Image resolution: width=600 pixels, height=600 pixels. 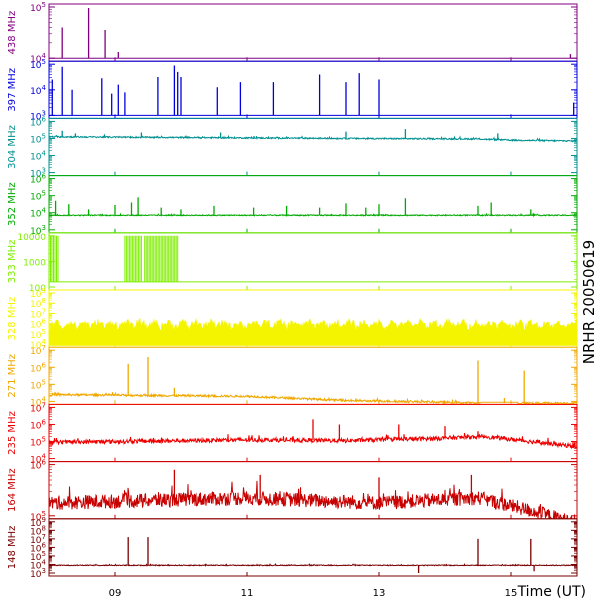 I want to click on x-axis: Time (UT) 09 11 13 15, so click(x=347, y=592).